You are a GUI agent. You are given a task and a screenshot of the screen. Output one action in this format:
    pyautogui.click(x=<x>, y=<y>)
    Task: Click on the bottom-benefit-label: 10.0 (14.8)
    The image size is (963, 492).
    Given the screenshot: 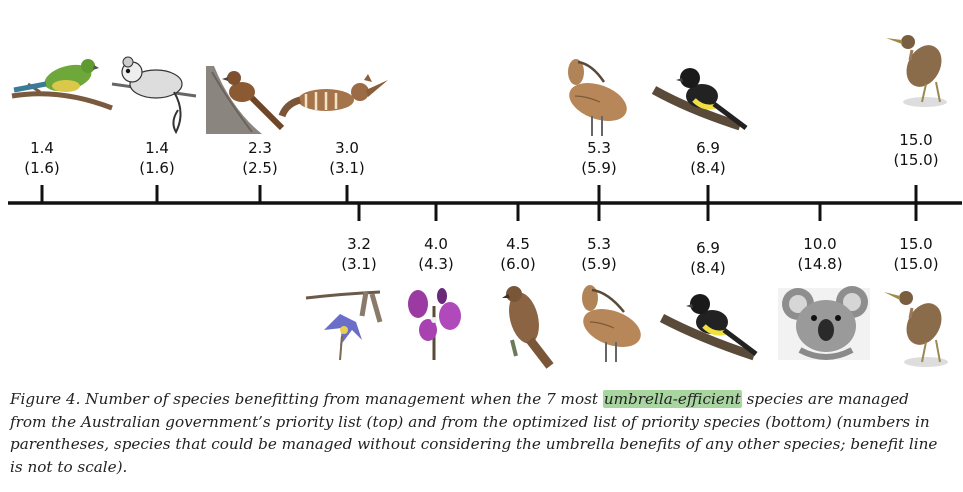 What is the action you would take?
    pyautogui.click(x=820, y=254)
    